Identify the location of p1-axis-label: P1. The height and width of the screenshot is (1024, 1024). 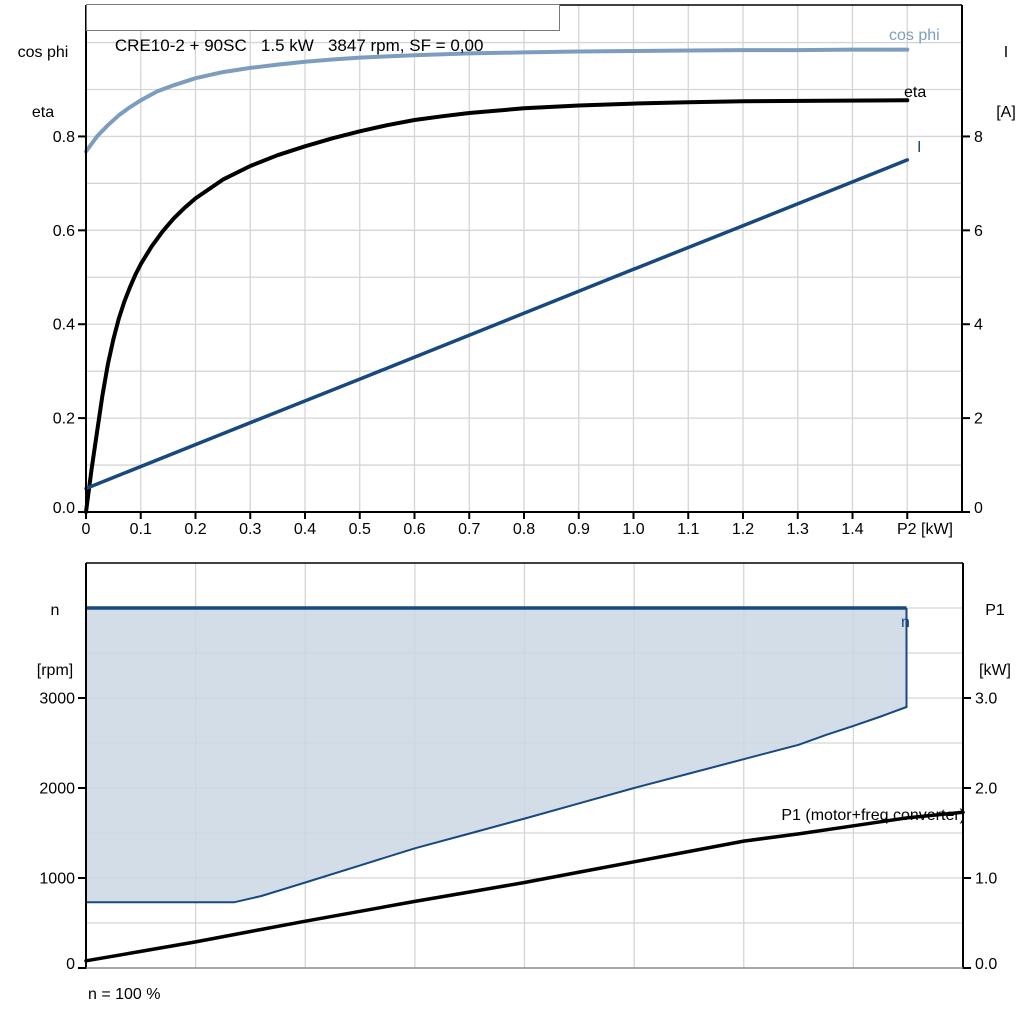
(995, 610).